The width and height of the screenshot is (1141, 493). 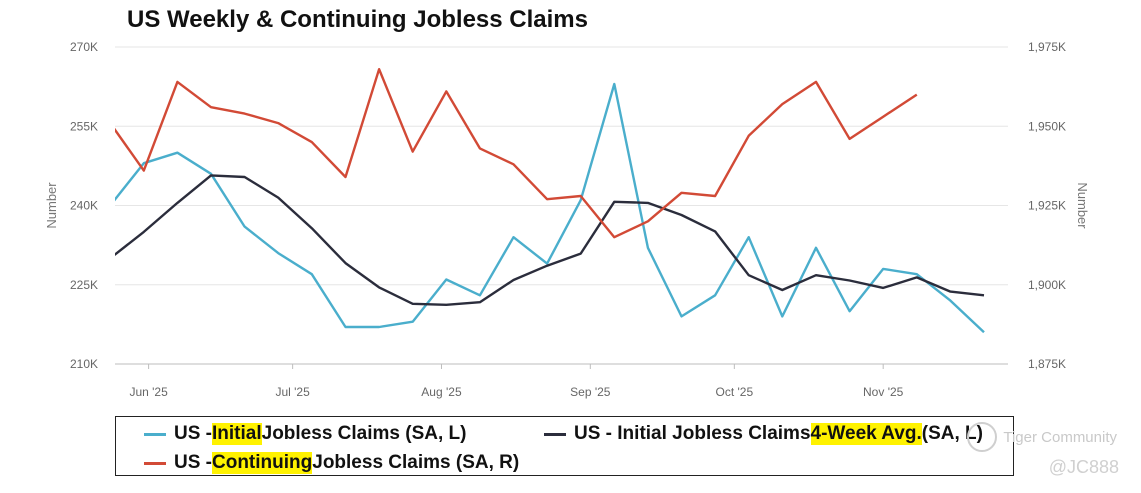 What do you see at coordinates (692, 433) in the screenshot?
I see `legend-text-avg-pre: US - Initial Jobless Claims` at bounding box center [692, 433].